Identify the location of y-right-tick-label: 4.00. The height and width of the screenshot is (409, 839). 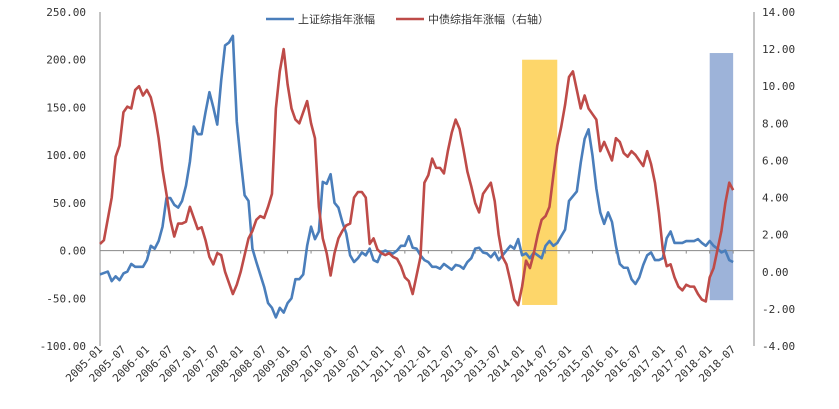
(775, 198).